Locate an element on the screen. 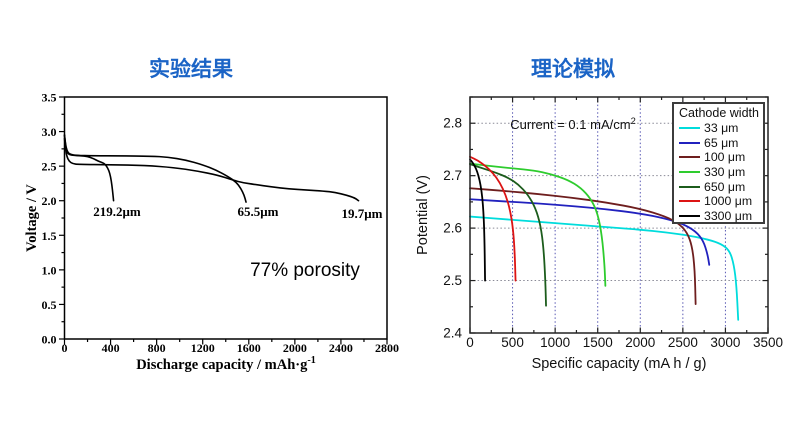 The image size is (800, 430). svg-text: 2800 is located at coordinates (387, 348).